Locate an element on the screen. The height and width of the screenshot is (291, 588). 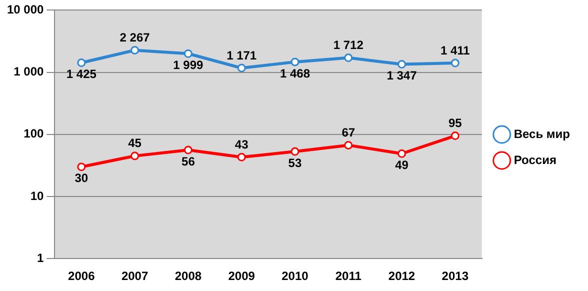
data-label: 1 171 is located at coordinates (241, 55).